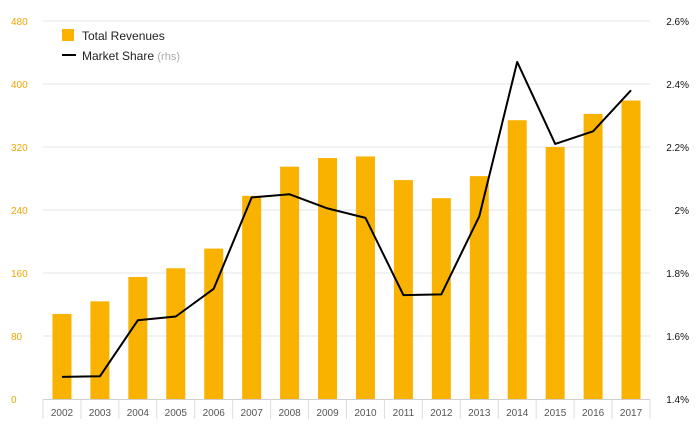 The image size is (700, 433). Describe the element at coordinates (17, 337) in the screenshot. I see `y-left-tick-label: 80` at that location.